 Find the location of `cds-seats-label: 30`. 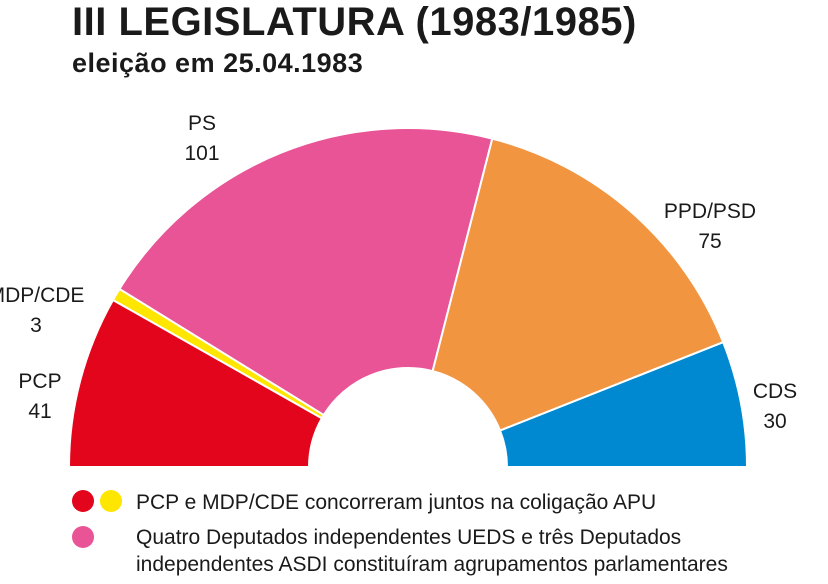

cds-seats-label: 30 is located at coordinates (774, 421).